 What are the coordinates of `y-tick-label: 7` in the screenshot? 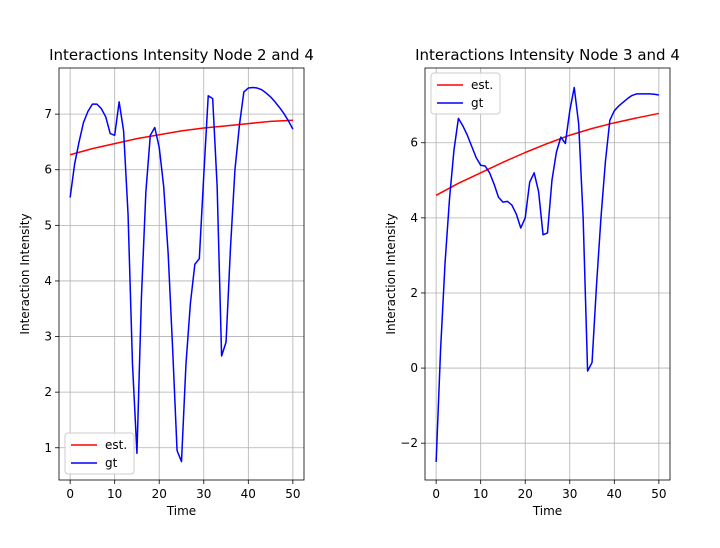 It's located at (48, 114).